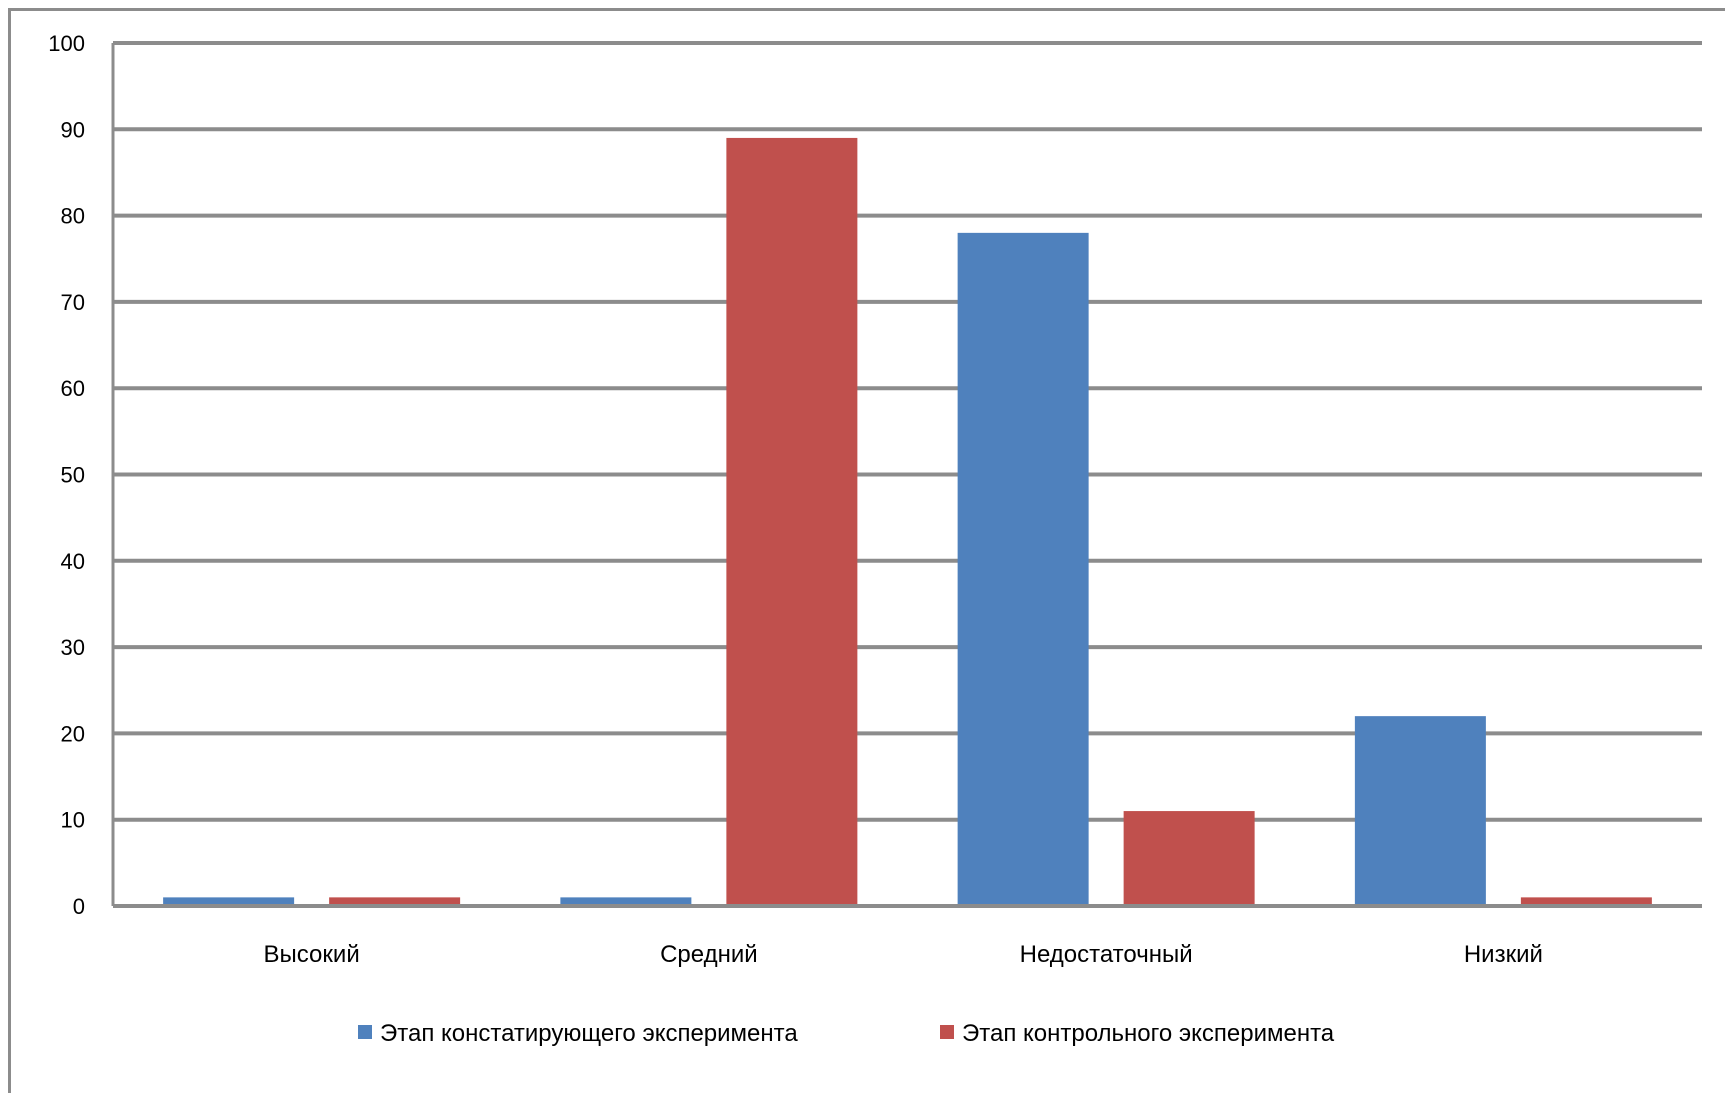 Image resolution: width=1725 pixels, height=1093 pixels. What do you see at coordinates (73, 561) in the screenshot?
I see `y-tick-label: 40` at bounding box center [73, 561].